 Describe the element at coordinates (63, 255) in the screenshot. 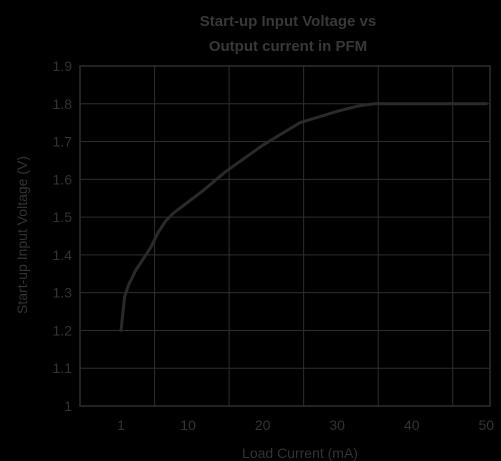

I see `y-tick-label: 1.4` at that location.